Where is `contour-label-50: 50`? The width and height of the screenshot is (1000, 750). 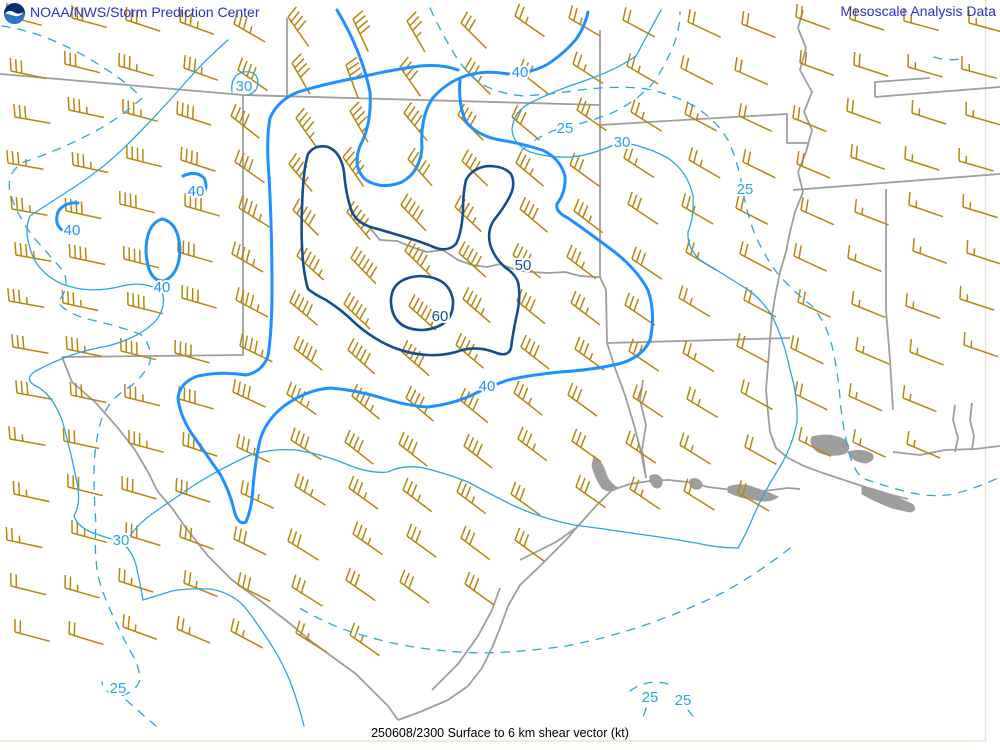
contour-label-50: 50 is located at coordinates (523, 265).